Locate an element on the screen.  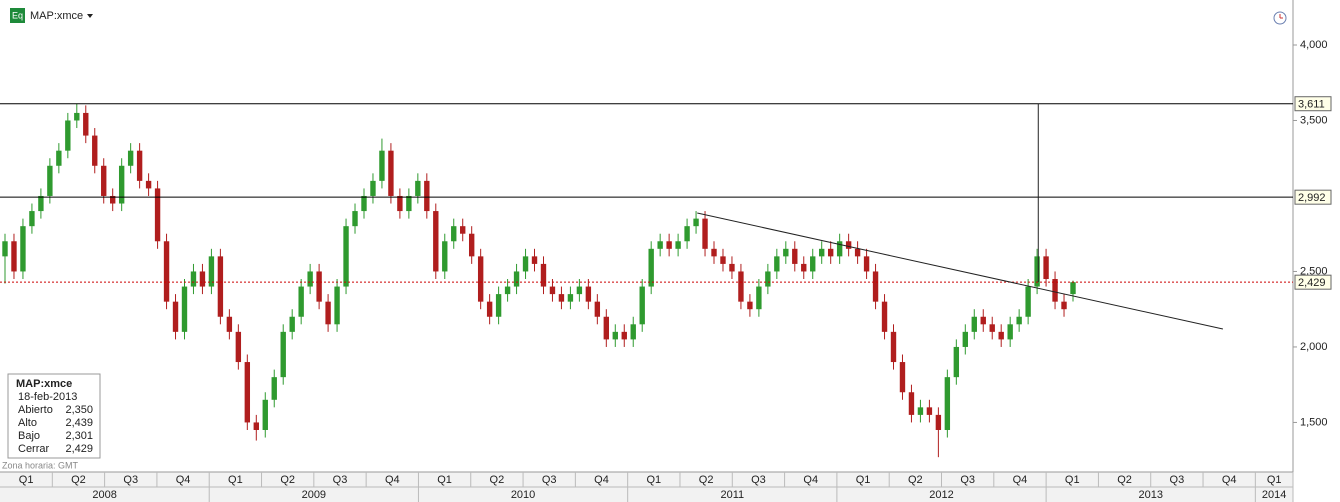
level-label: 2,992 is located at coordinates (1312, 198).